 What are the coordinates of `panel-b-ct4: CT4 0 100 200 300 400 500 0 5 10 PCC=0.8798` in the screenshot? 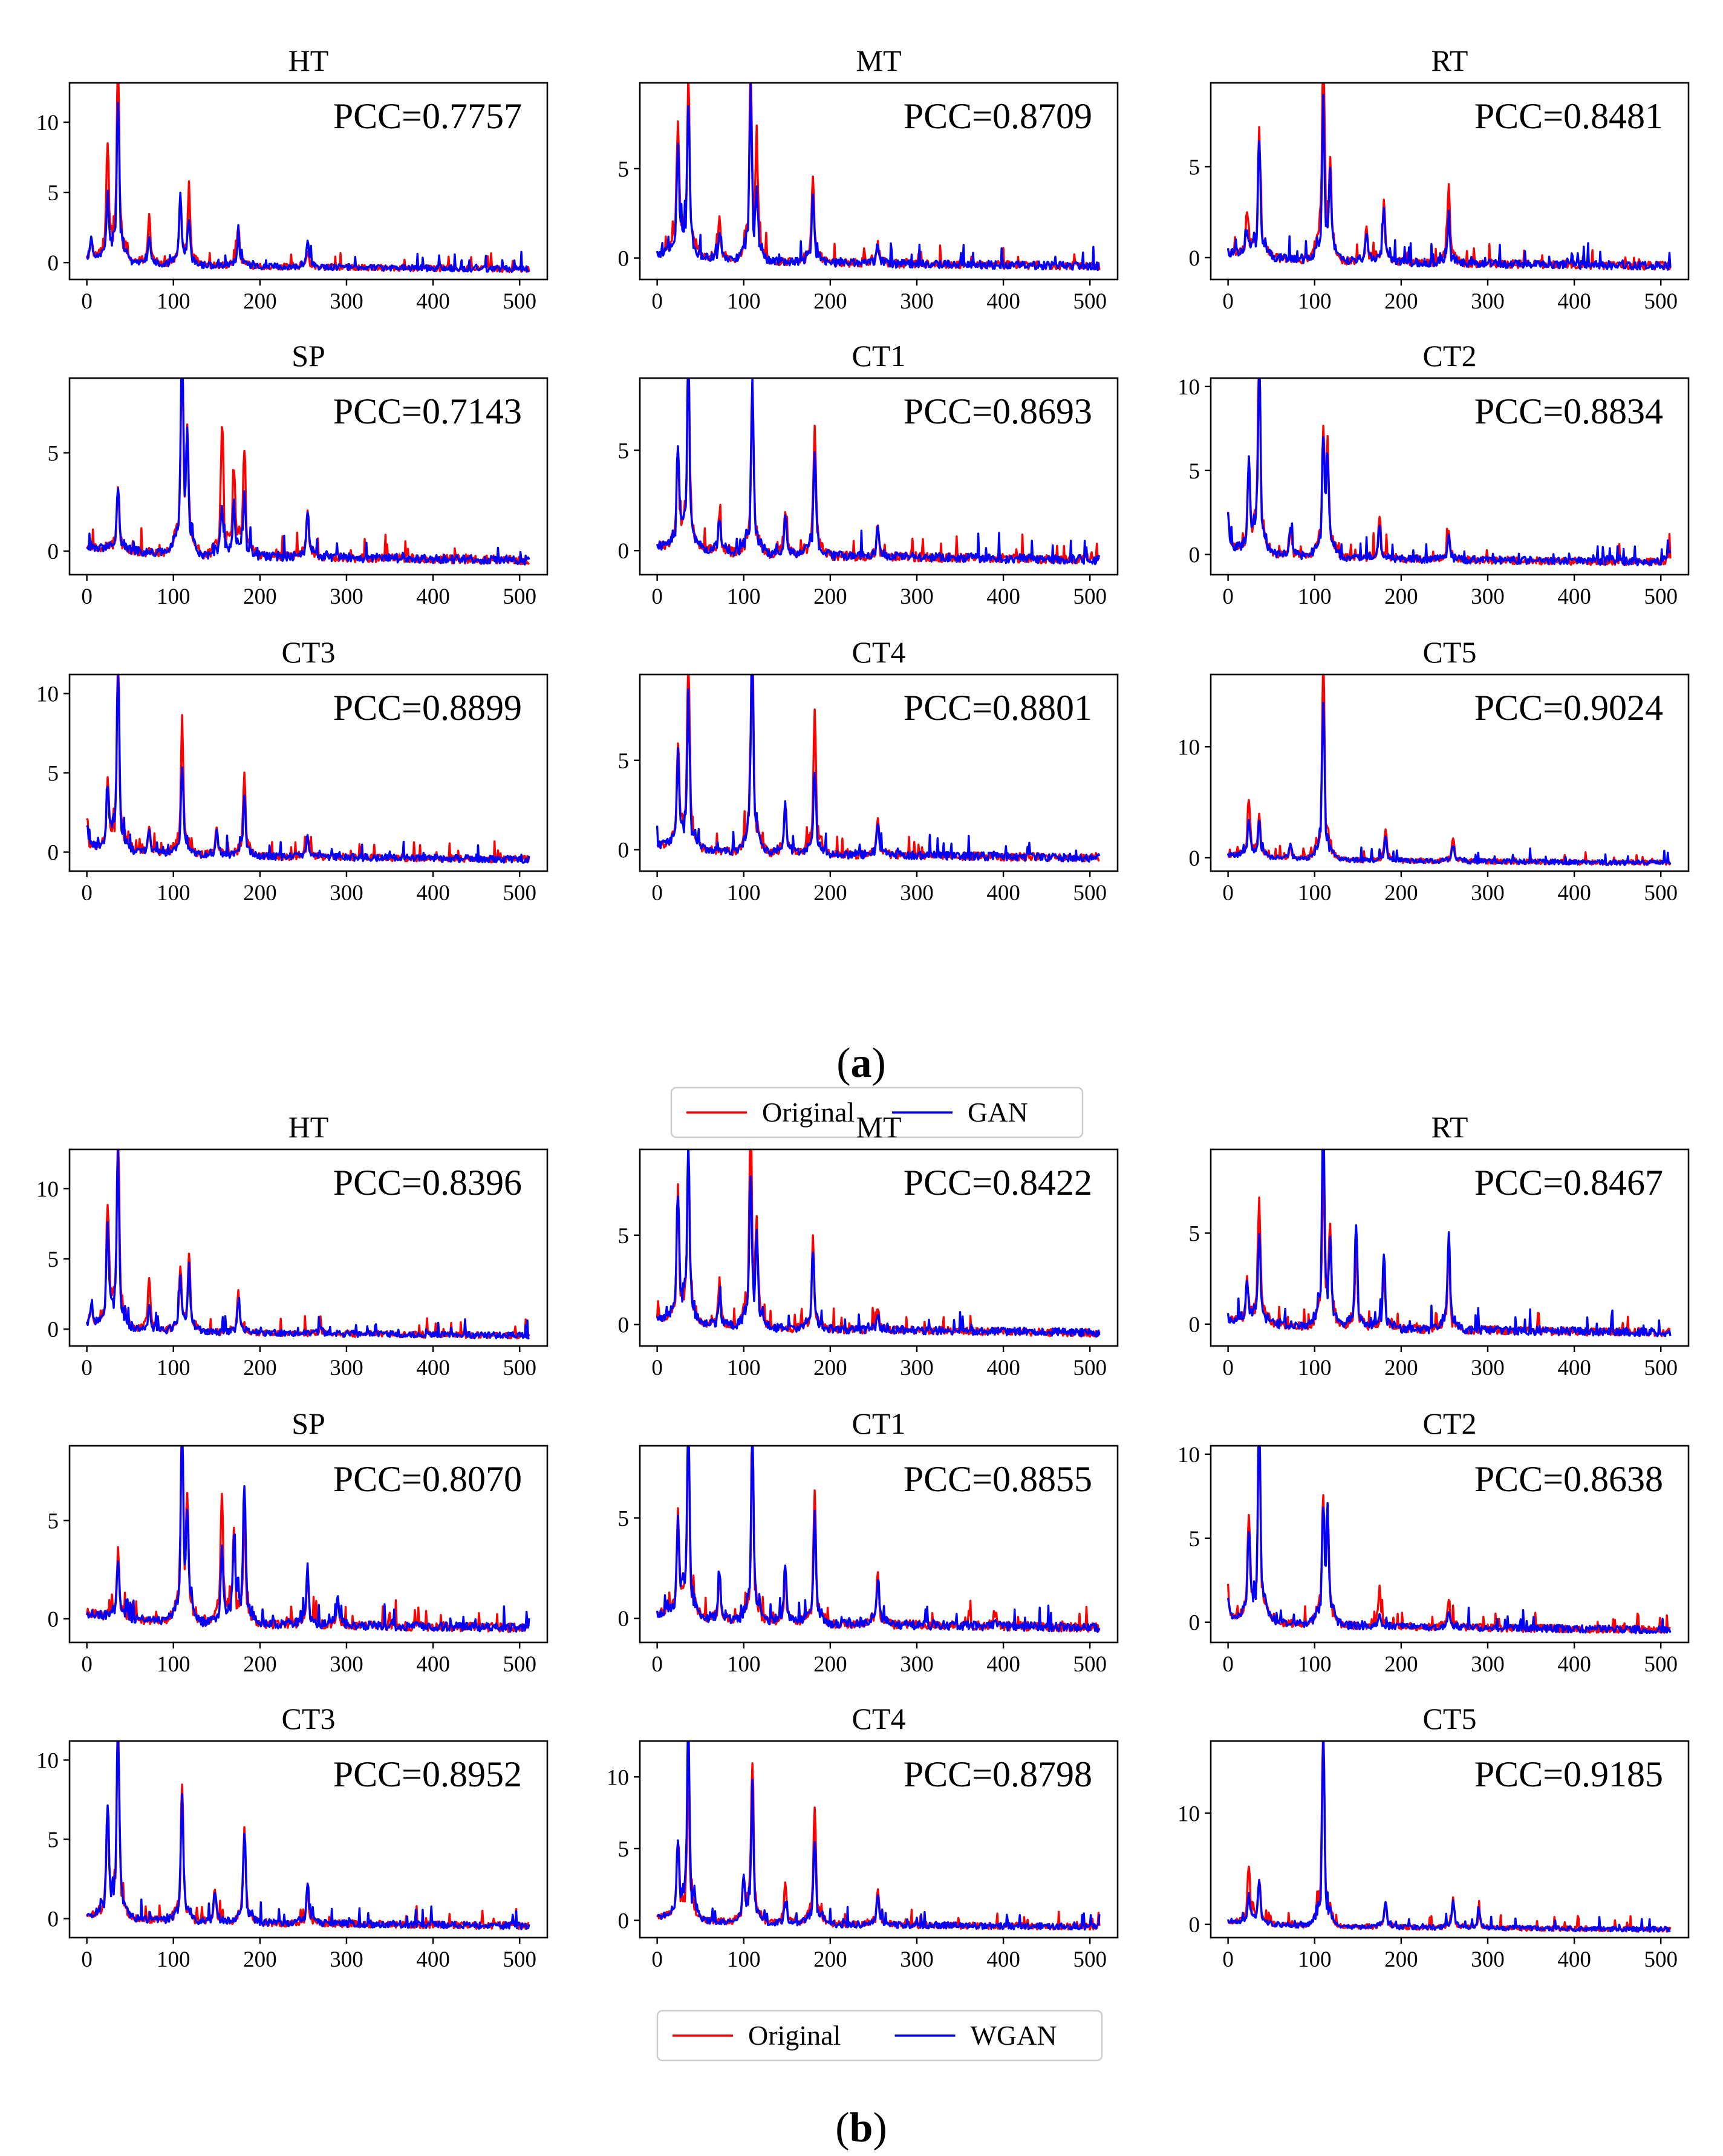 It's located at (863, 1837).